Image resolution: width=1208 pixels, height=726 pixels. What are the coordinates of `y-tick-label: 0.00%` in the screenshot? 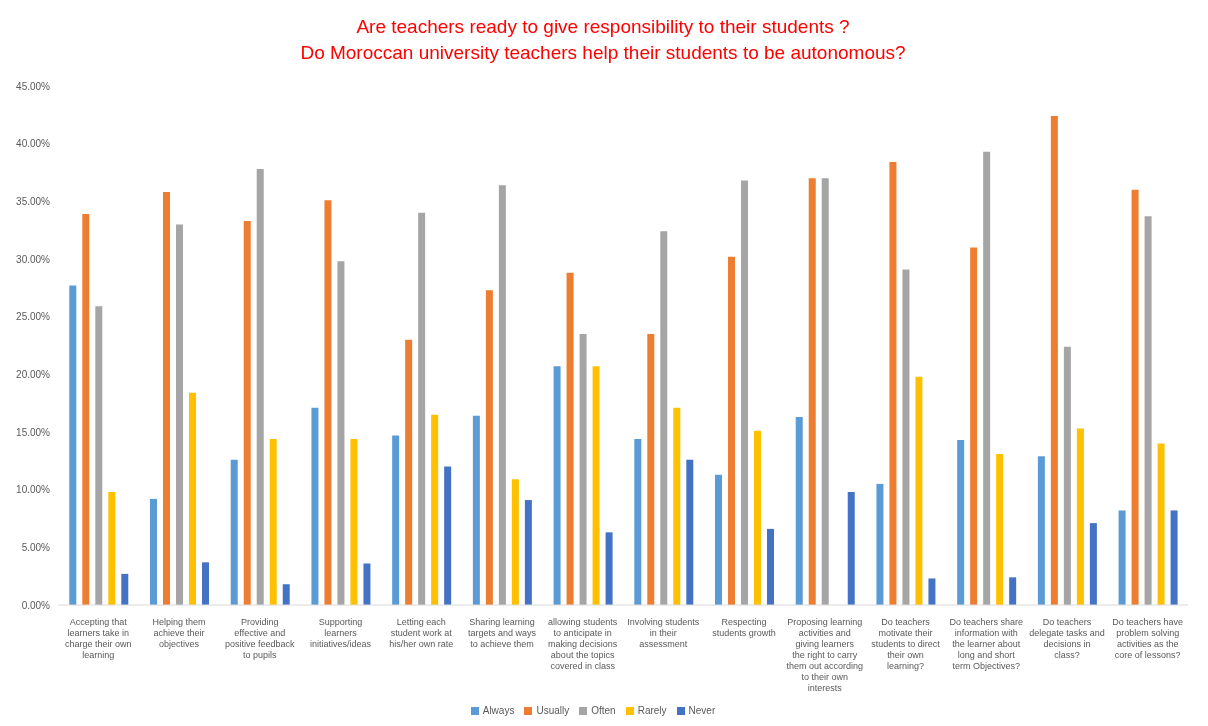 It's located at (36, 605).